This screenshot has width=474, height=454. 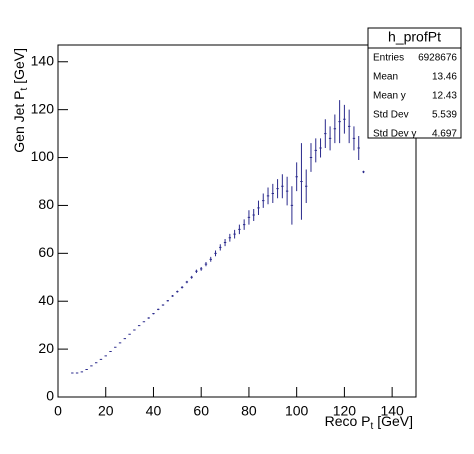 I want to click on x-tick-label: 60, so click(x=201, y=411).